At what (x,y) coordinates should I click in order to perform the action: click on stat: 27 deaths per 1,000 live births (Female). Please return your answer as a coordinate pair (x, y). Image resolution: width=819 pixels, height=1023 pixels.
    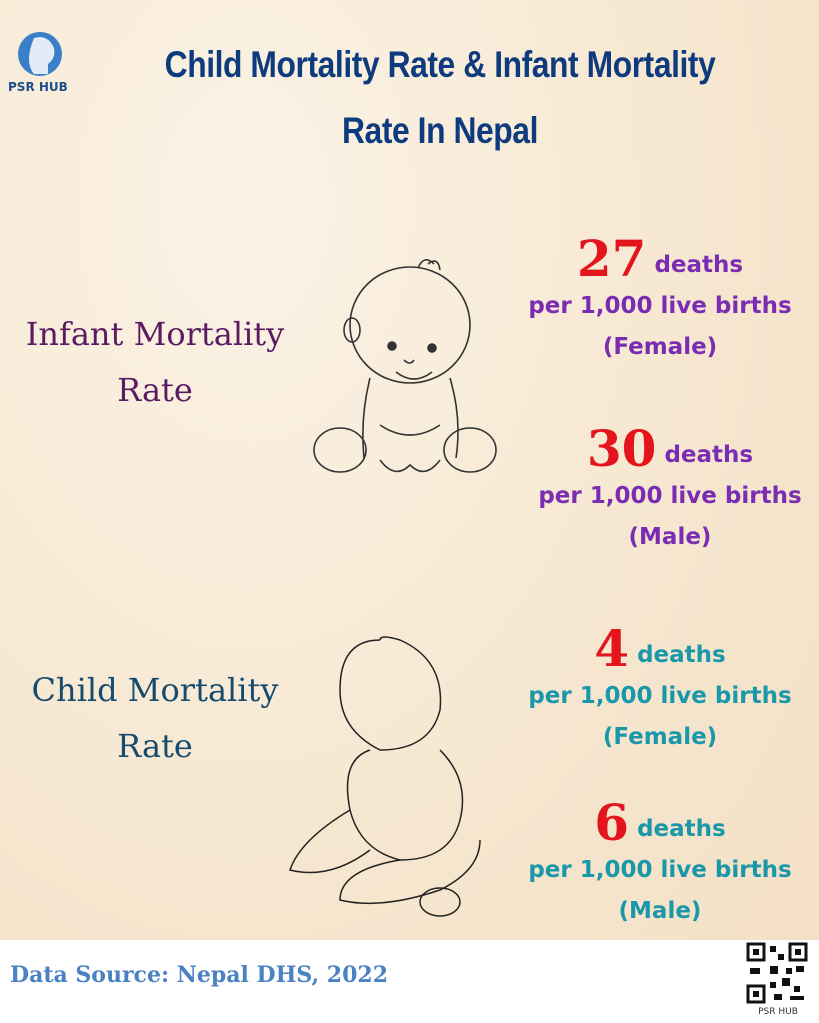
    Looking at the image, I should click on (659, 301).